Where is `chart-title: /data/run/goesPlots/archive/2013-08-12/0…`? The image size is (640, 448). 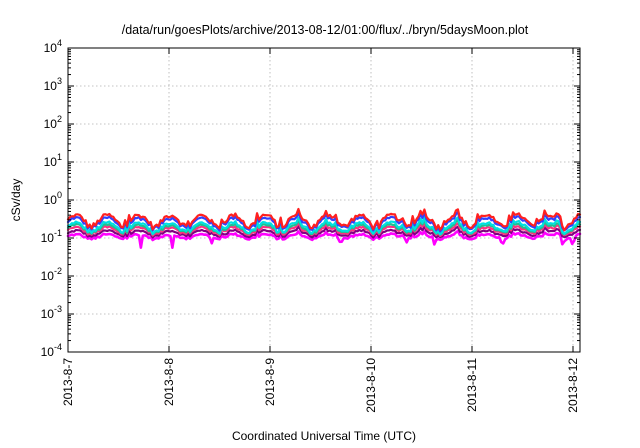 chart-title: /data/run/goesPlots/archive/2013-08-12/0… is located at coordinates (325, 30).